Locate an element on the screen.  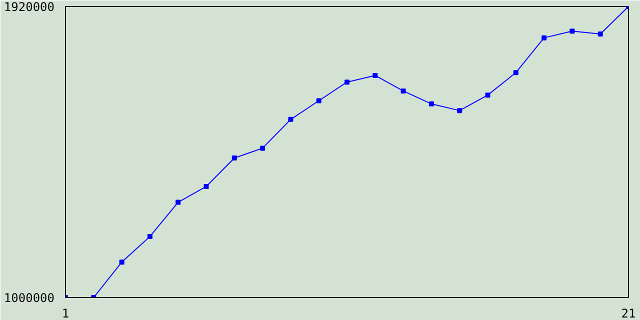
y-tick-label: 1000000 is located at coordinates (29, 298).